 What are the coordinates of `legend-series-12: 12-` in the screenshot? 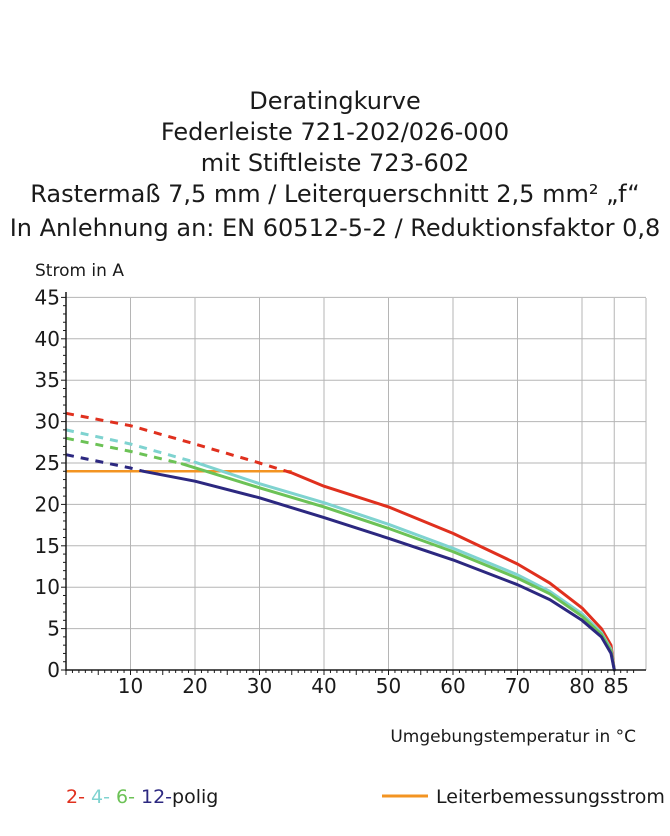 It's located at (156, 797).